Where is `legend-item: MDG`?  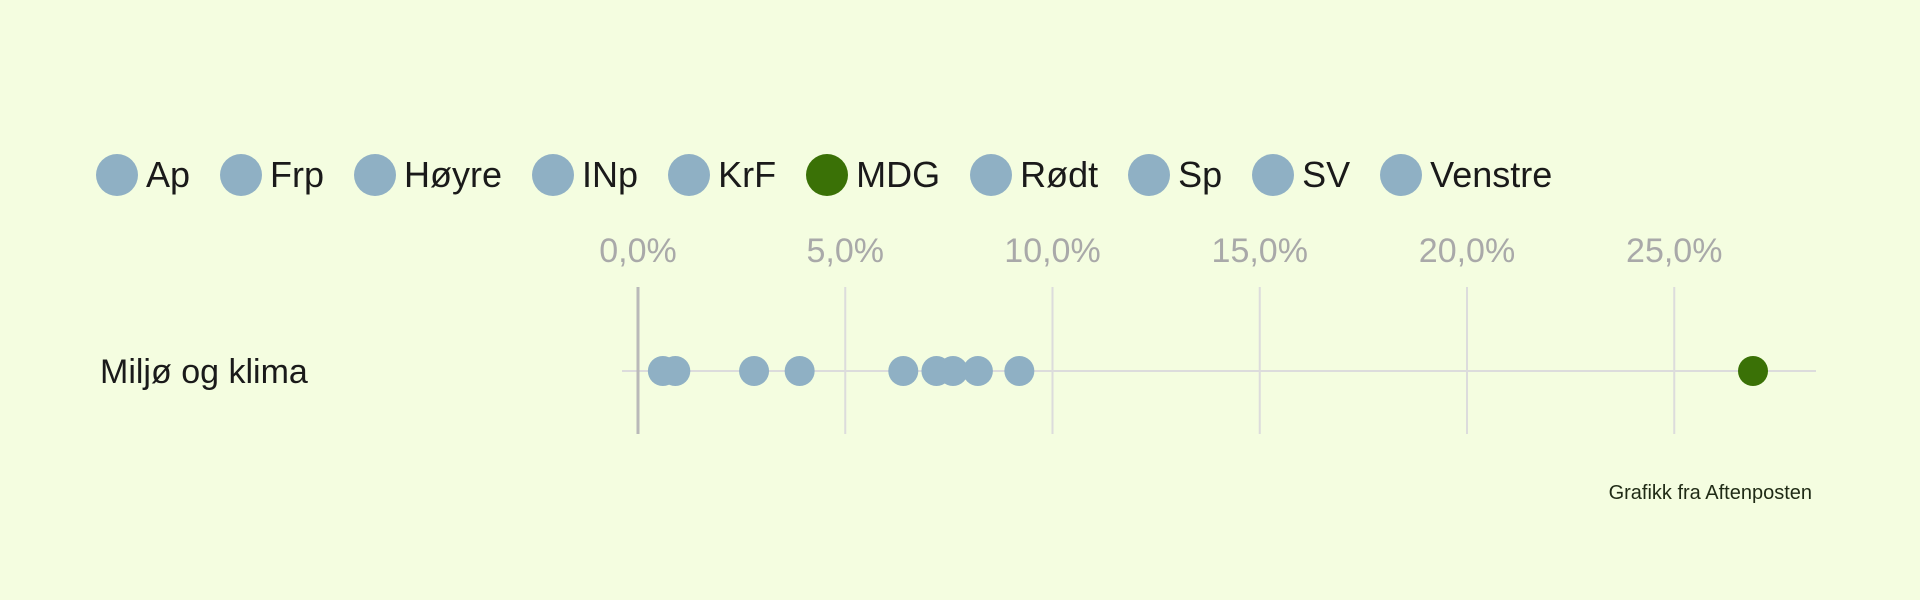 legend-item: MDG is located at coordinates (873, 175).